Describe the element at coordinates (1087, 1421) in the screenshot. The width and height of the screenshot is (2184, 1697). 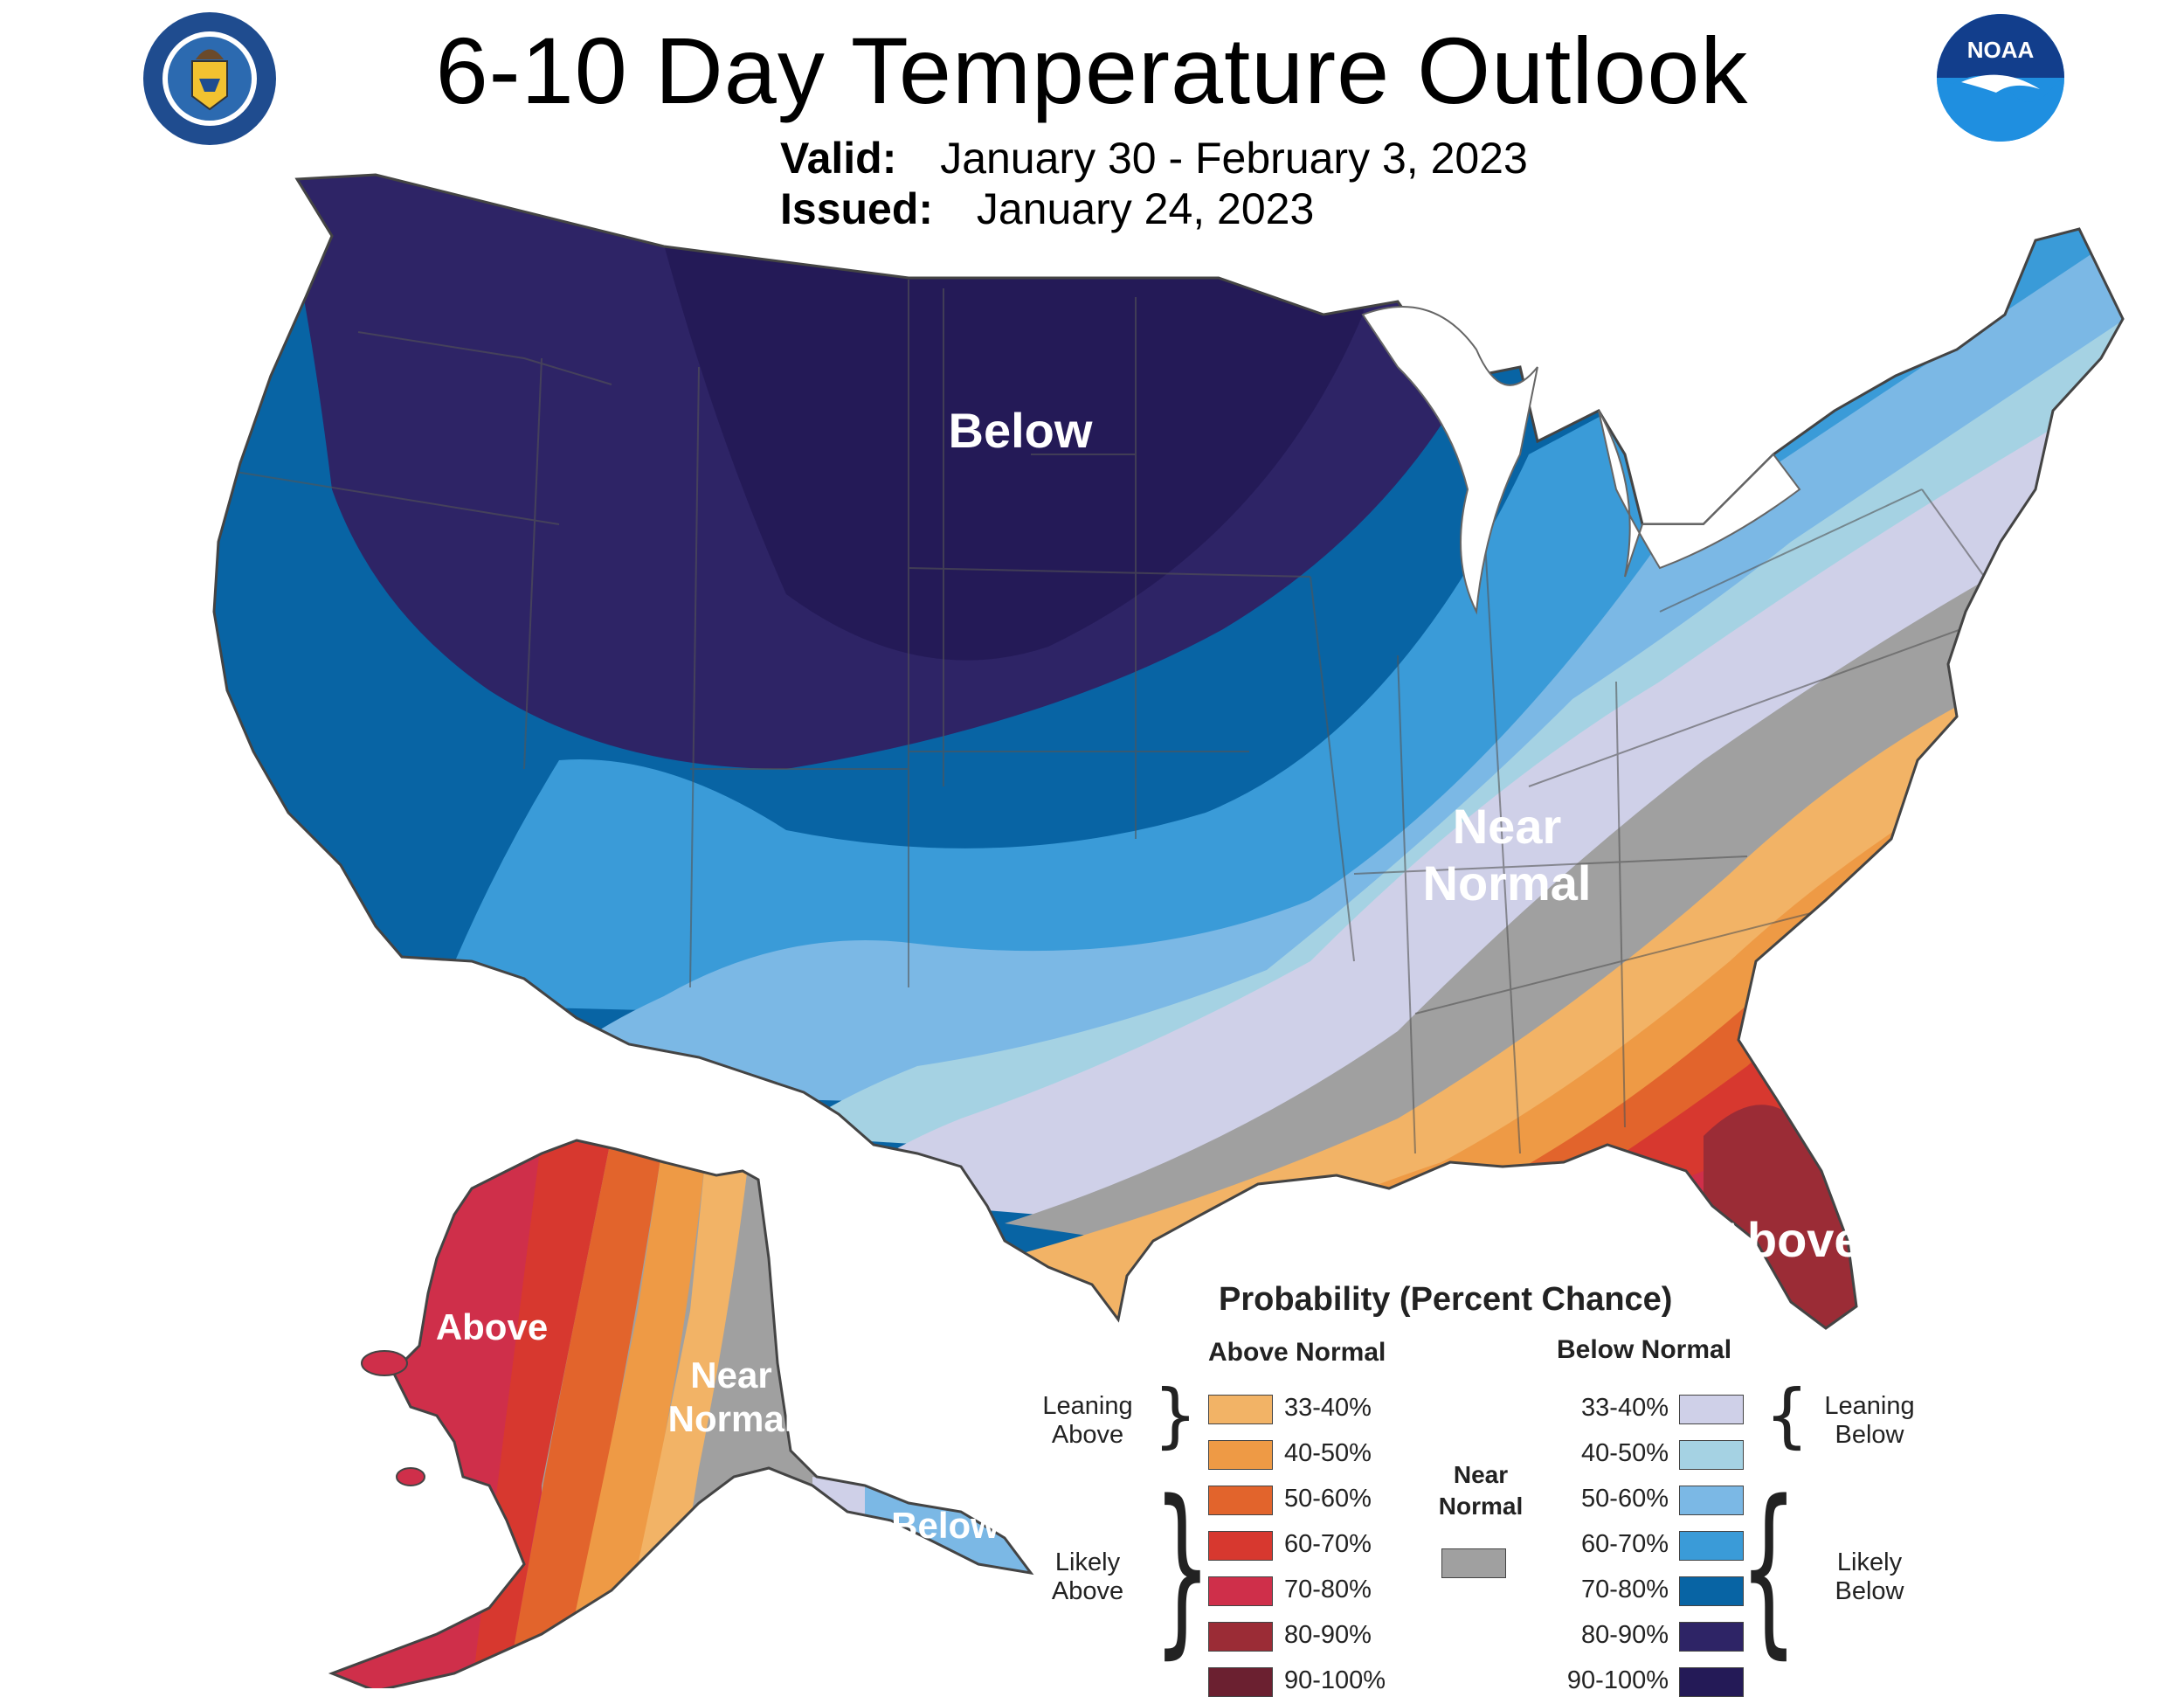
I see `leaning-above-label: Leaning Above` at that location.